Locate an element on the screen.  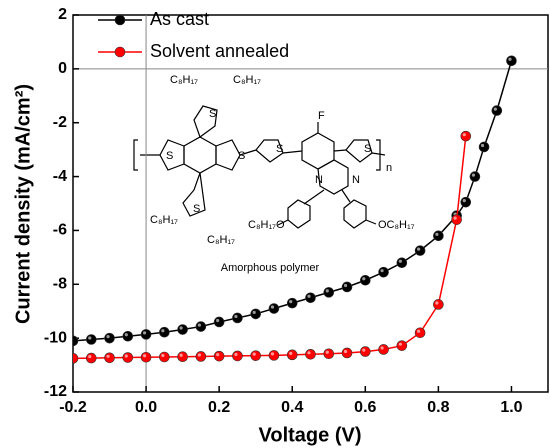
y-tick-label: 0 is located at coordinates (62, 68).